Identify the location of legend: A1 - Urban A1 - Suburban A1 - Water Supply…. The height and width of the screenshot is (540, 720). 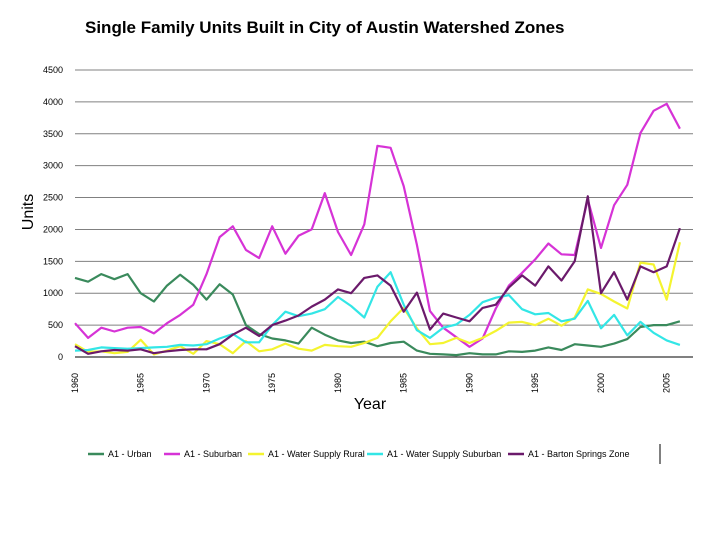
(374, 454).